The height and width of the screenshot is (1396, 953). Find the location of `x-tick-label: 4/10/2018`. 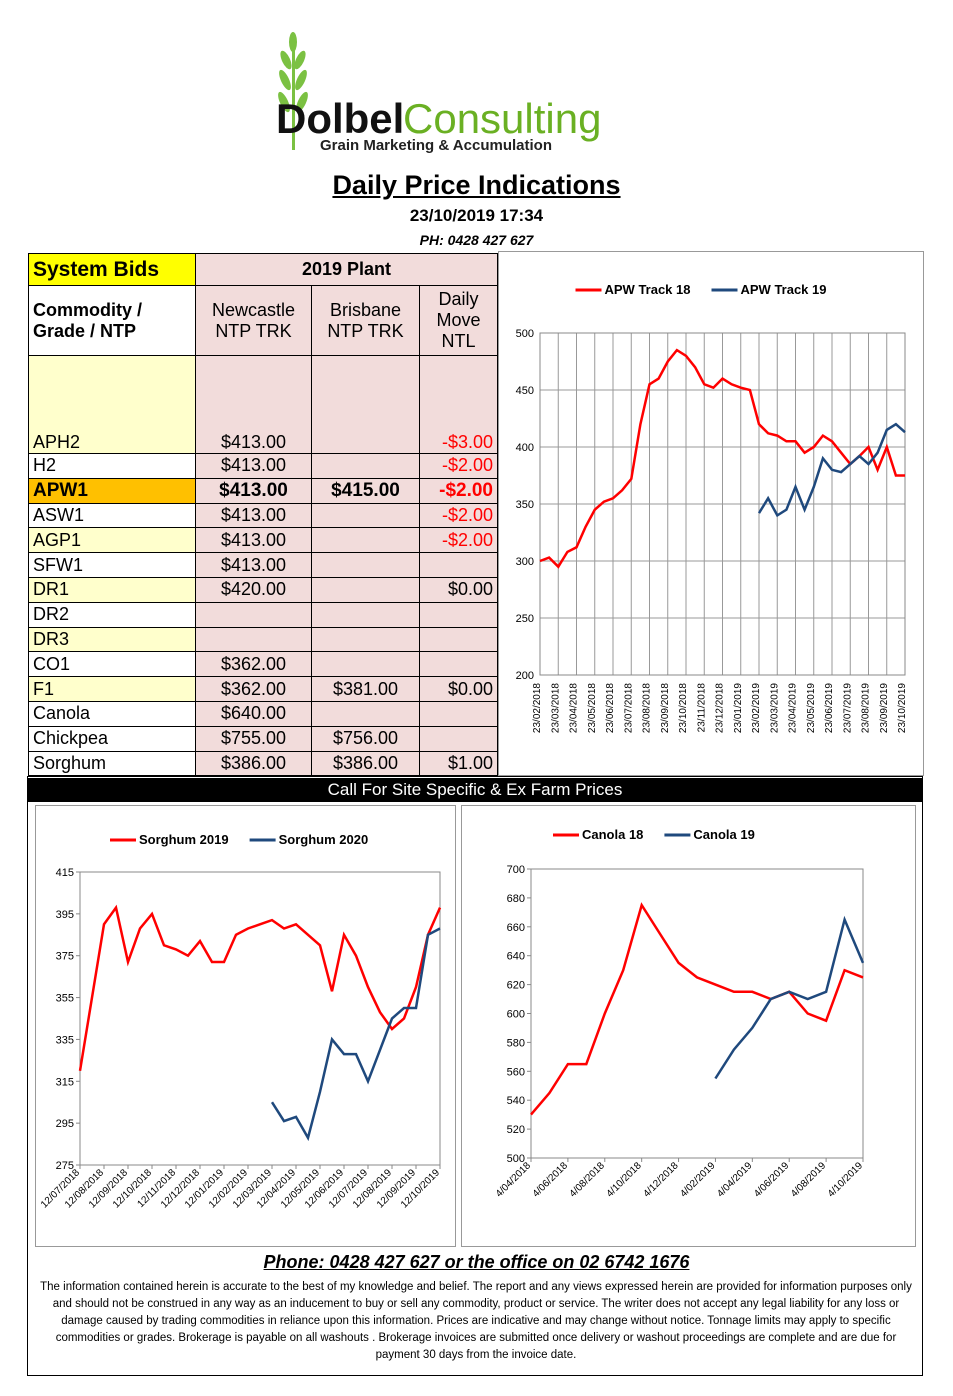

x-tick-label: 4/10/2018 is located at coordinates (625, 1180).